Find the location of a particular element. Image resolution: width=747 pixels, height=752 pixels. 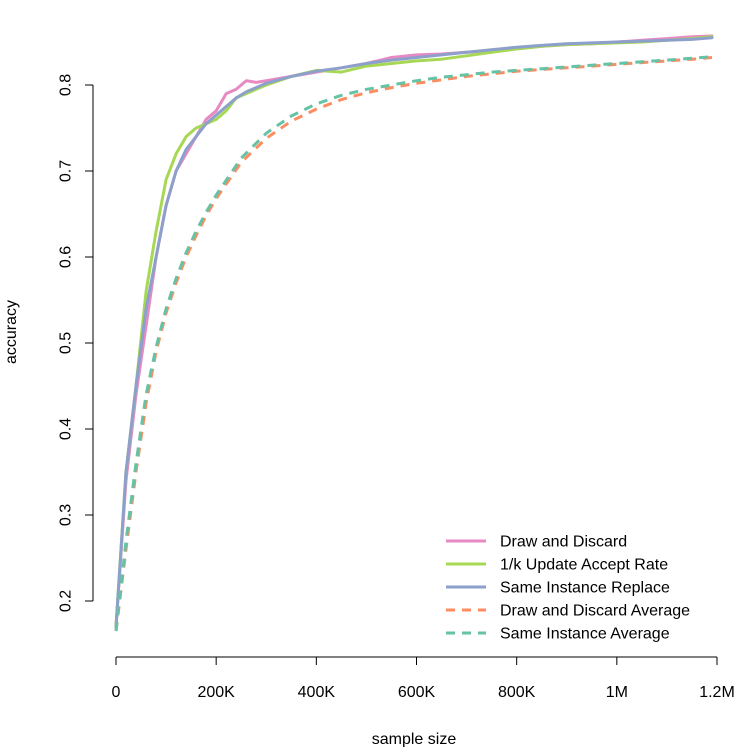

y-tick-label: 0.6 is located at coordinates (66, 257).